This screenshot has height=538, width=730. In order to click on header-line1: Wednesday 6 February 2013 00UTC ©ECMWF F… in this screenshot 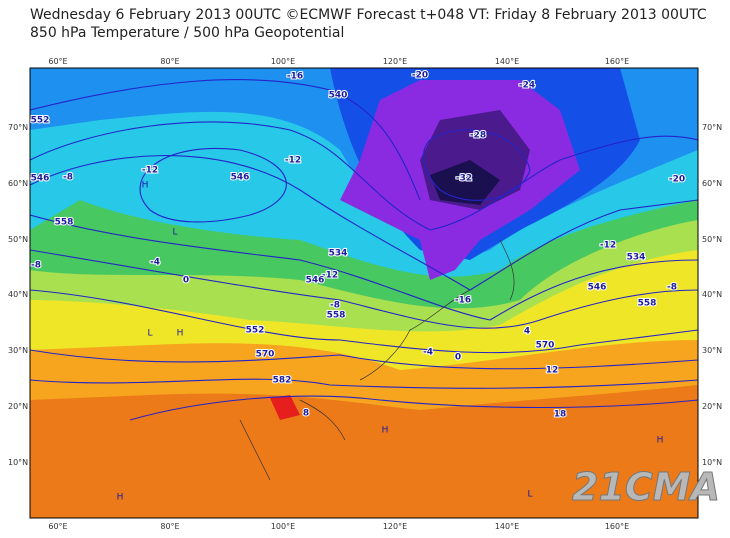, I will do `click(368, 15)`.